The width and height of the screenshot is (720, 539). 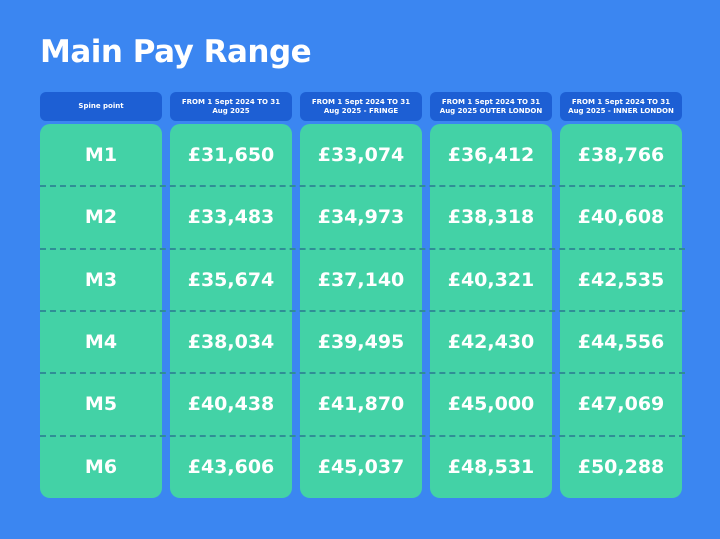 What do you see at coordinates (101, 466) in the screenshot?
I see `spine-point: M6` at bounding box center [101, 466].